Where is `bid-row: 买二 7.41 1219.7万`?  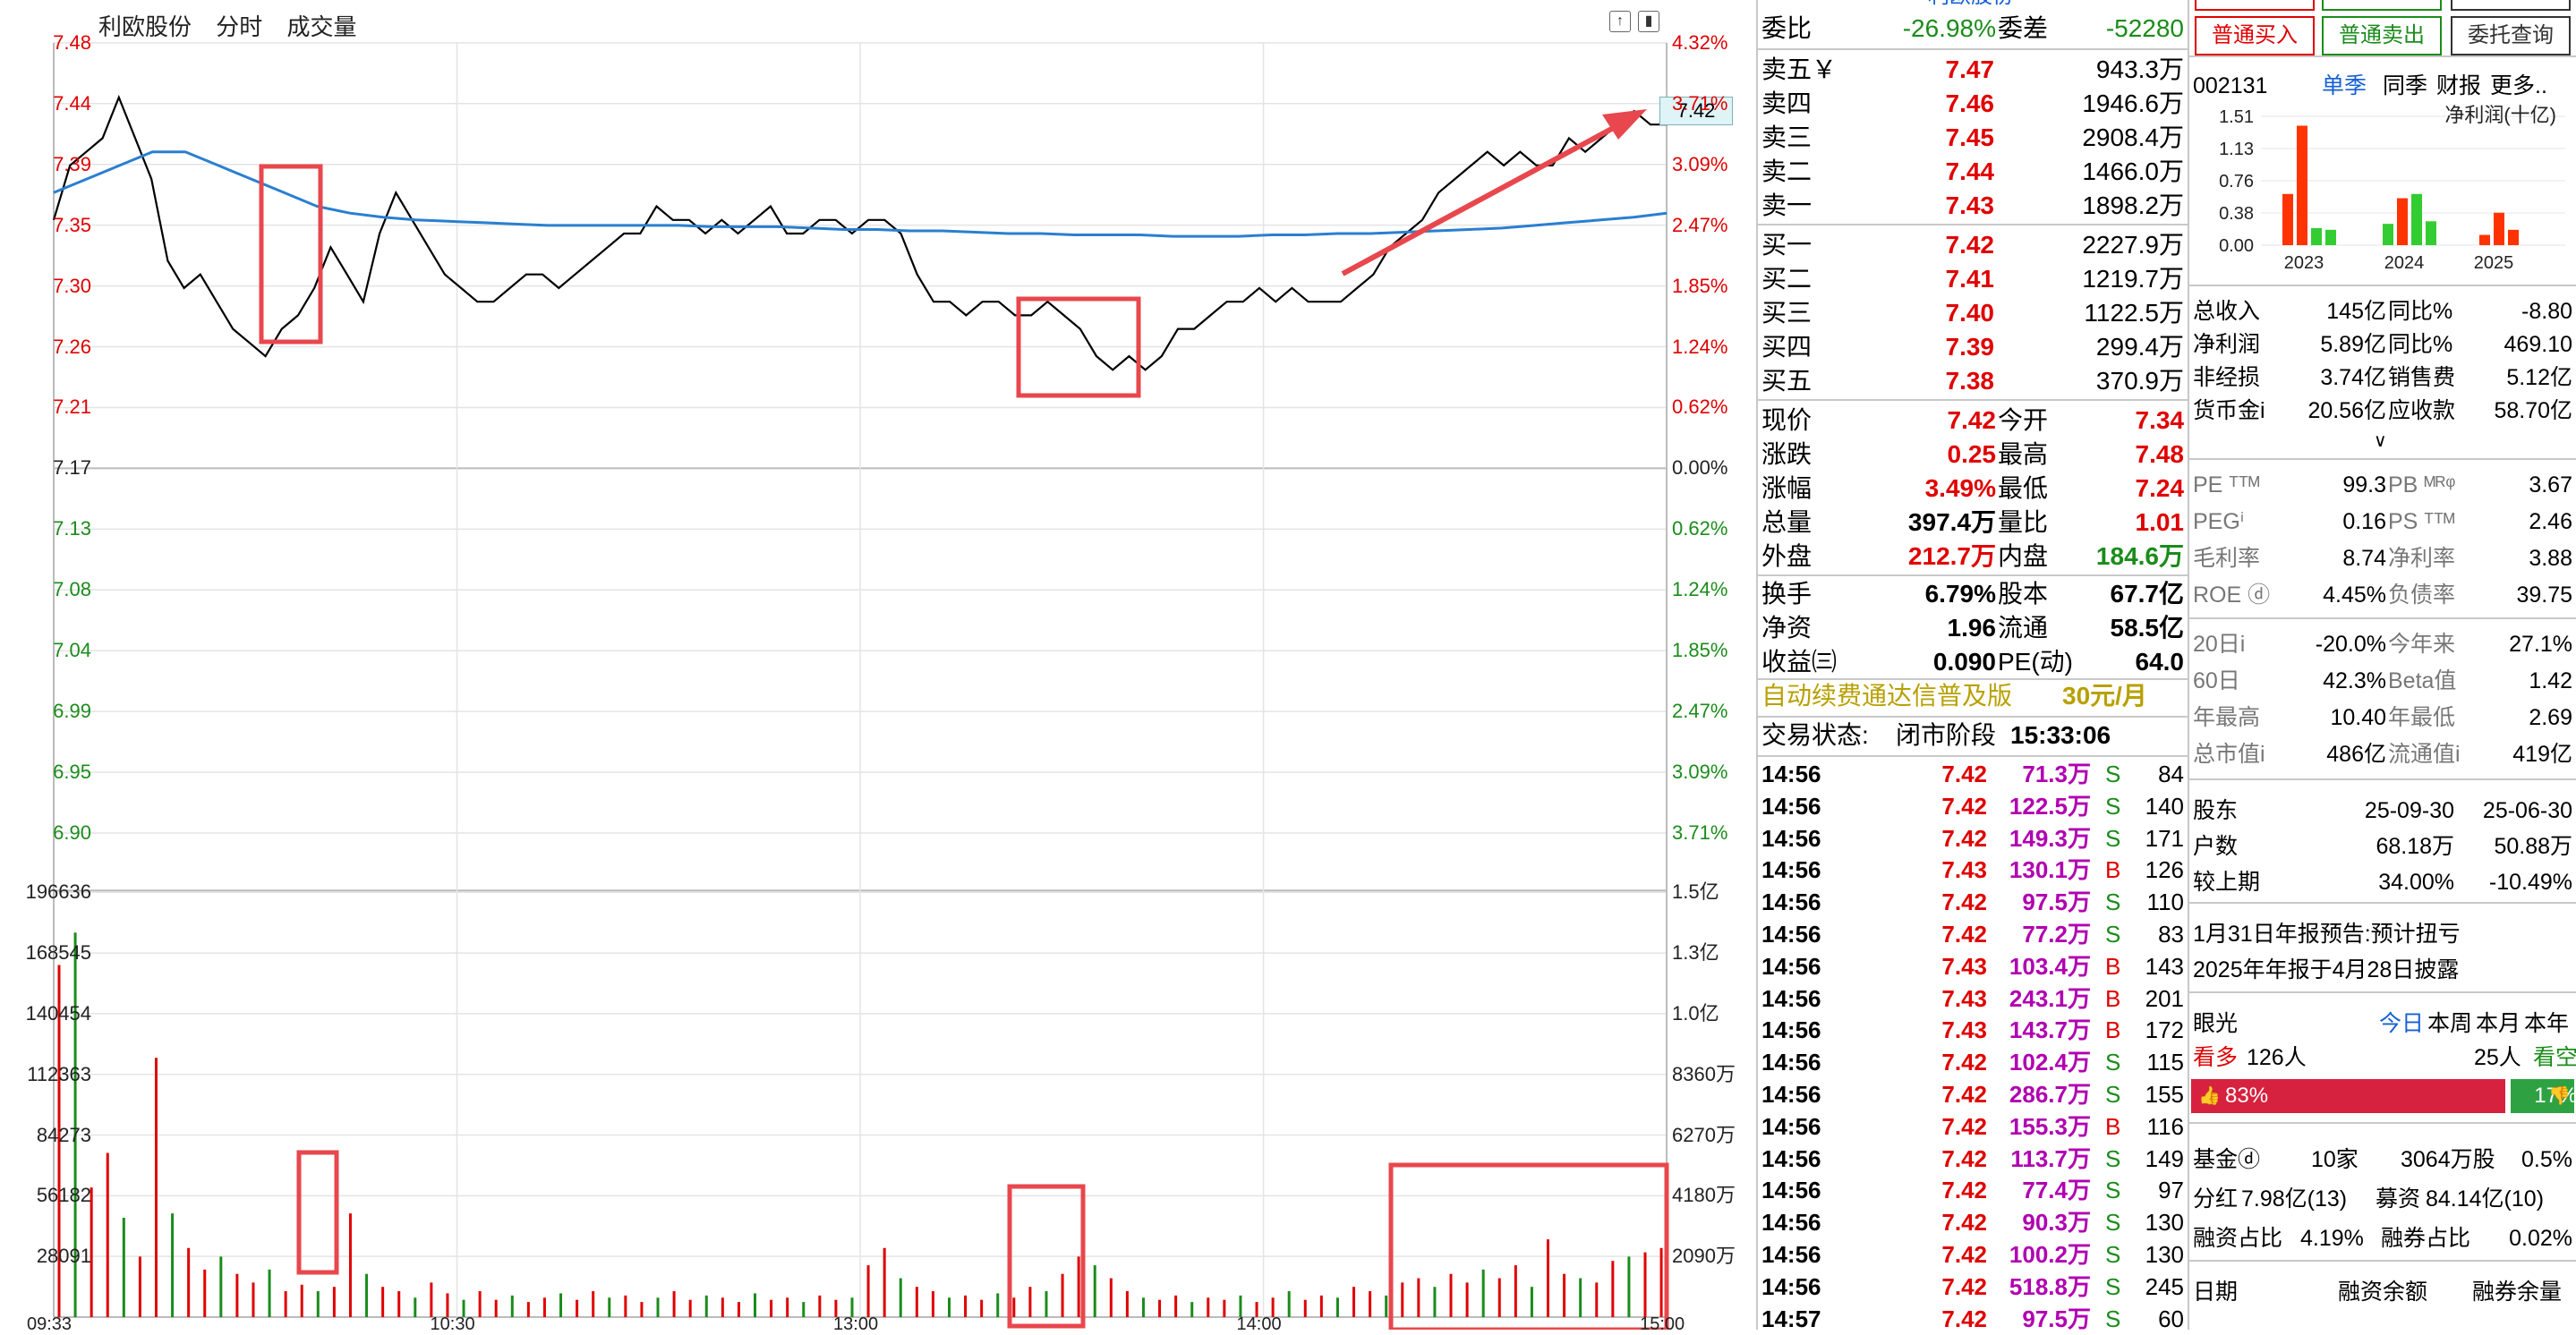
bid-row: 买二 7.41 1219.7万 is located at coordinates (1973, 279).